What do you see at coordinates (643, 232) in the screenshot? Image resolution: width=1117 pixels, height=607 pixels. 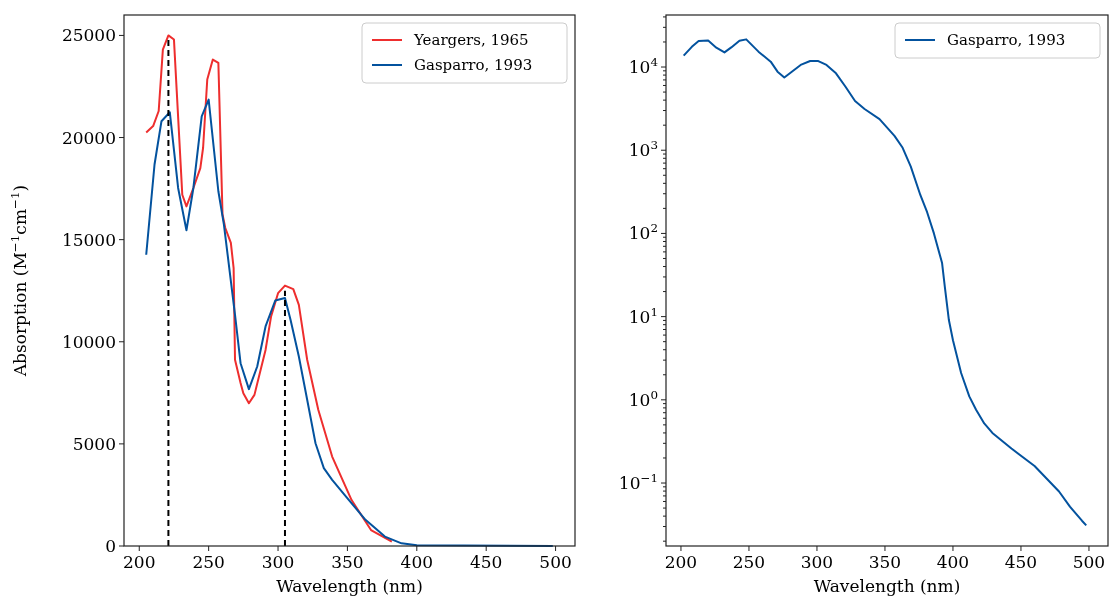 I see `y-tick-label: 10$^{2}$` at bounding box center [643, 232].